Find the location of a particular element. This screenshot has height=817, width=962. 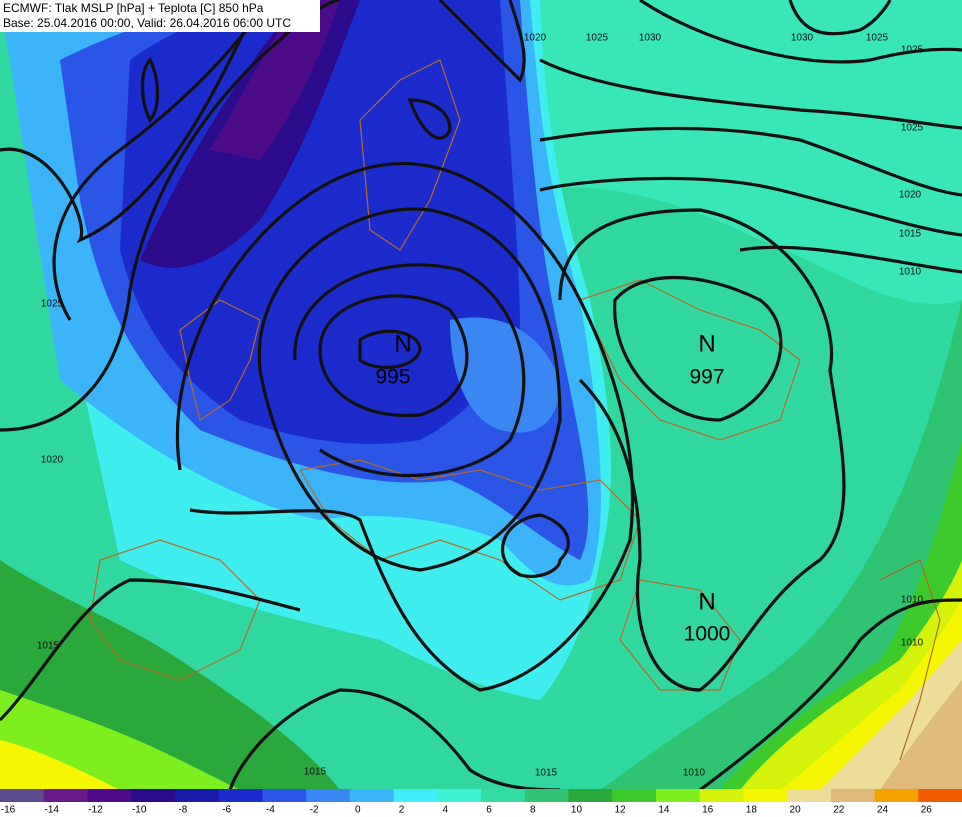

colorbar-label: -16 is located at coordinates (8, 810).